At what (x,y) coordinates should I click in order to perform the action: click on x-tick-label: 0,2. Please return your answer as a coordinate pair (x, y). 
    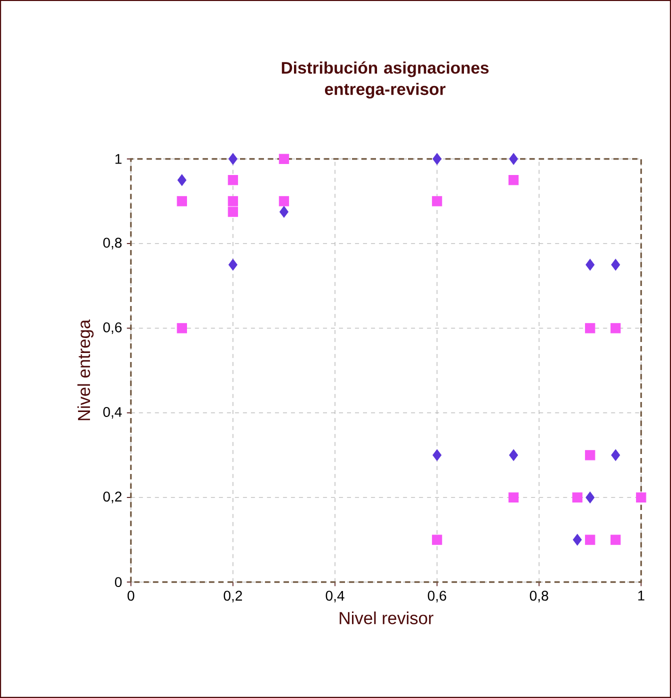
    Looking at the image, I should click on (233, 596).